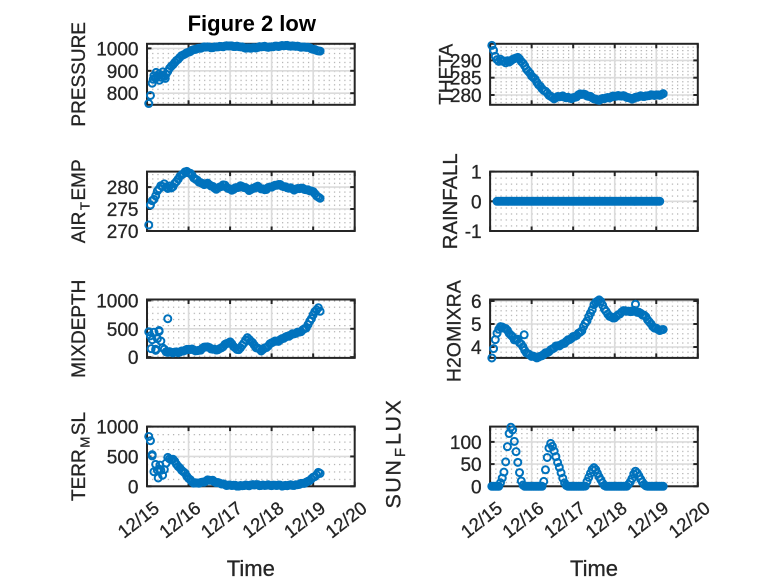 This screenshot has height=583, width=778. What do you see at coordinates (123, 210) in the screenshot?
I see `svg-text: 275` at bounding box center [123, 210].